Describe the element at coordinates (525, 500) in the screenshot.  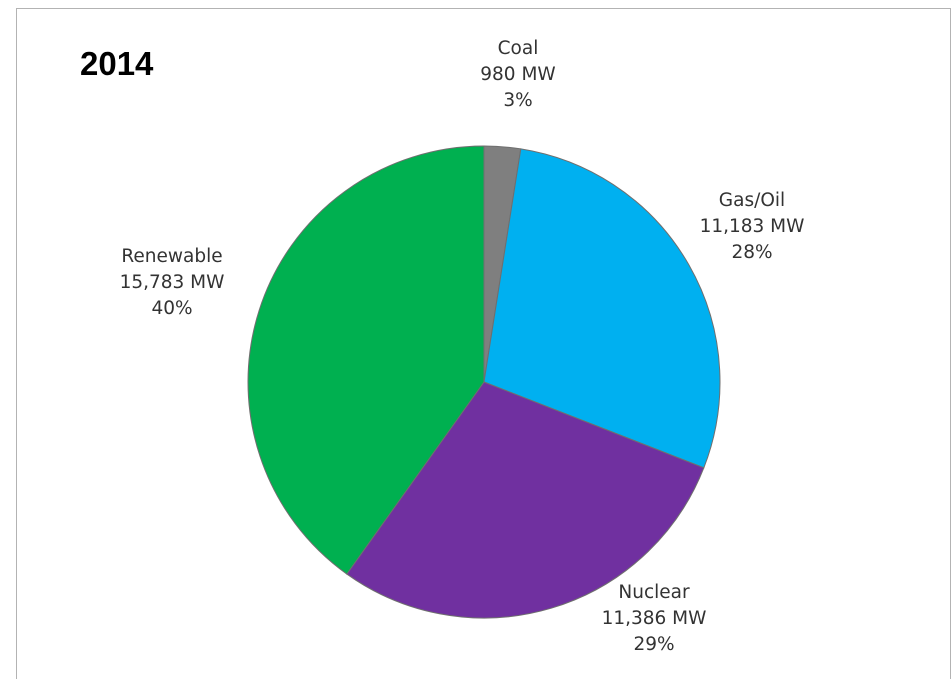
I see `pie-slice-nuclear` at that location.